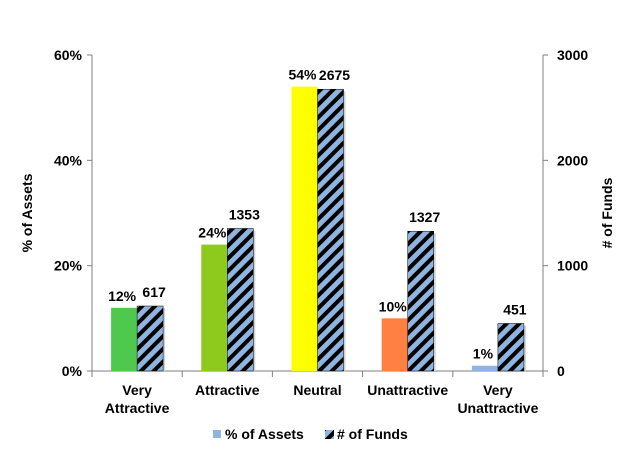 The image size is (630, 463). I want to click on legend-label-assets: % of Assets, so click(264, 434).